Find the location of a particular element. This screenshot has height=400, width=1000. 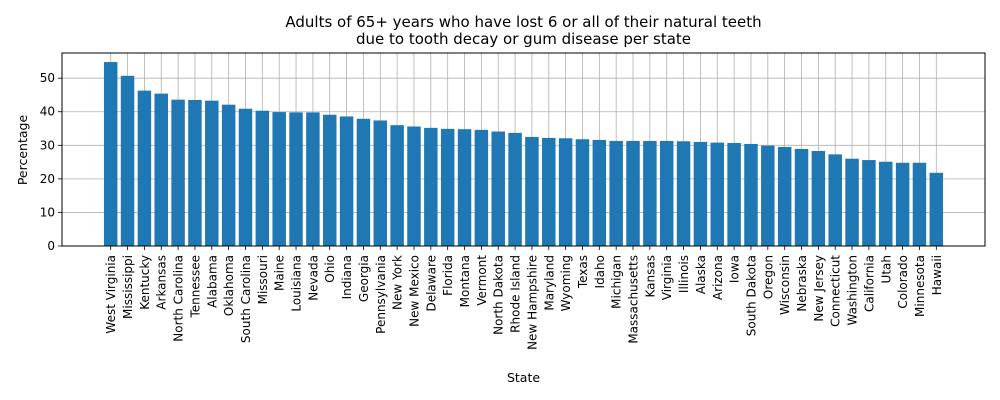

x-tick-label: Iowa is located at coordinates (735, 269).